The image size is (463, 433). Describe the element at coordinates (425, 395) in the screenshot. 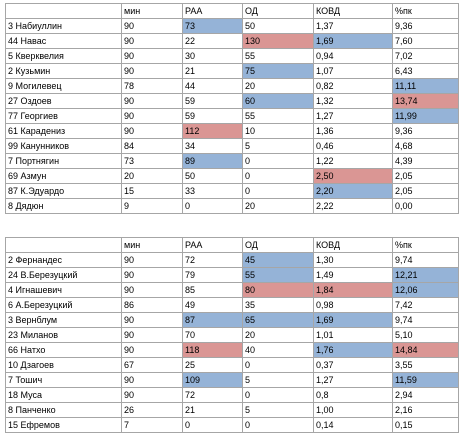

I see `pk-percent-cell: 2,94` at that location.